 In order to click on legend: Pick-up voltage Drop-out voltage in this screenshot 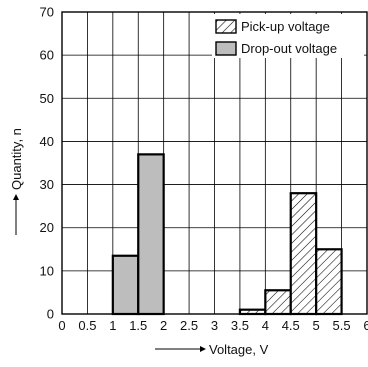, I will do `click(288, 36)`.